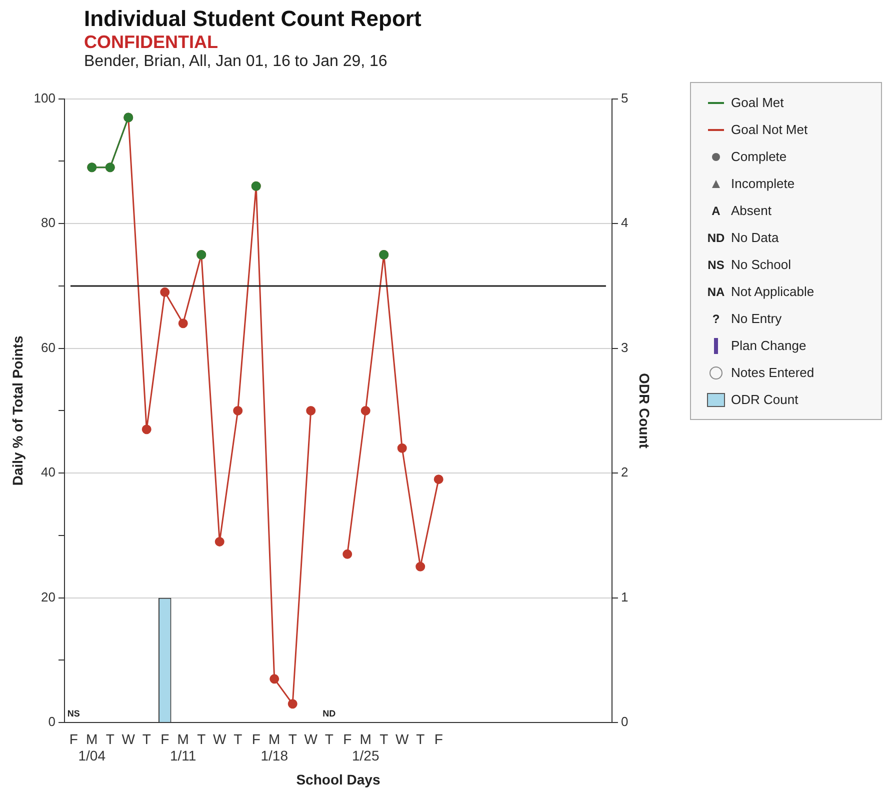  Describe the element at coordinates (183, 747) in the screenshot. I see `x-tick-label: M 1/11` at that location.